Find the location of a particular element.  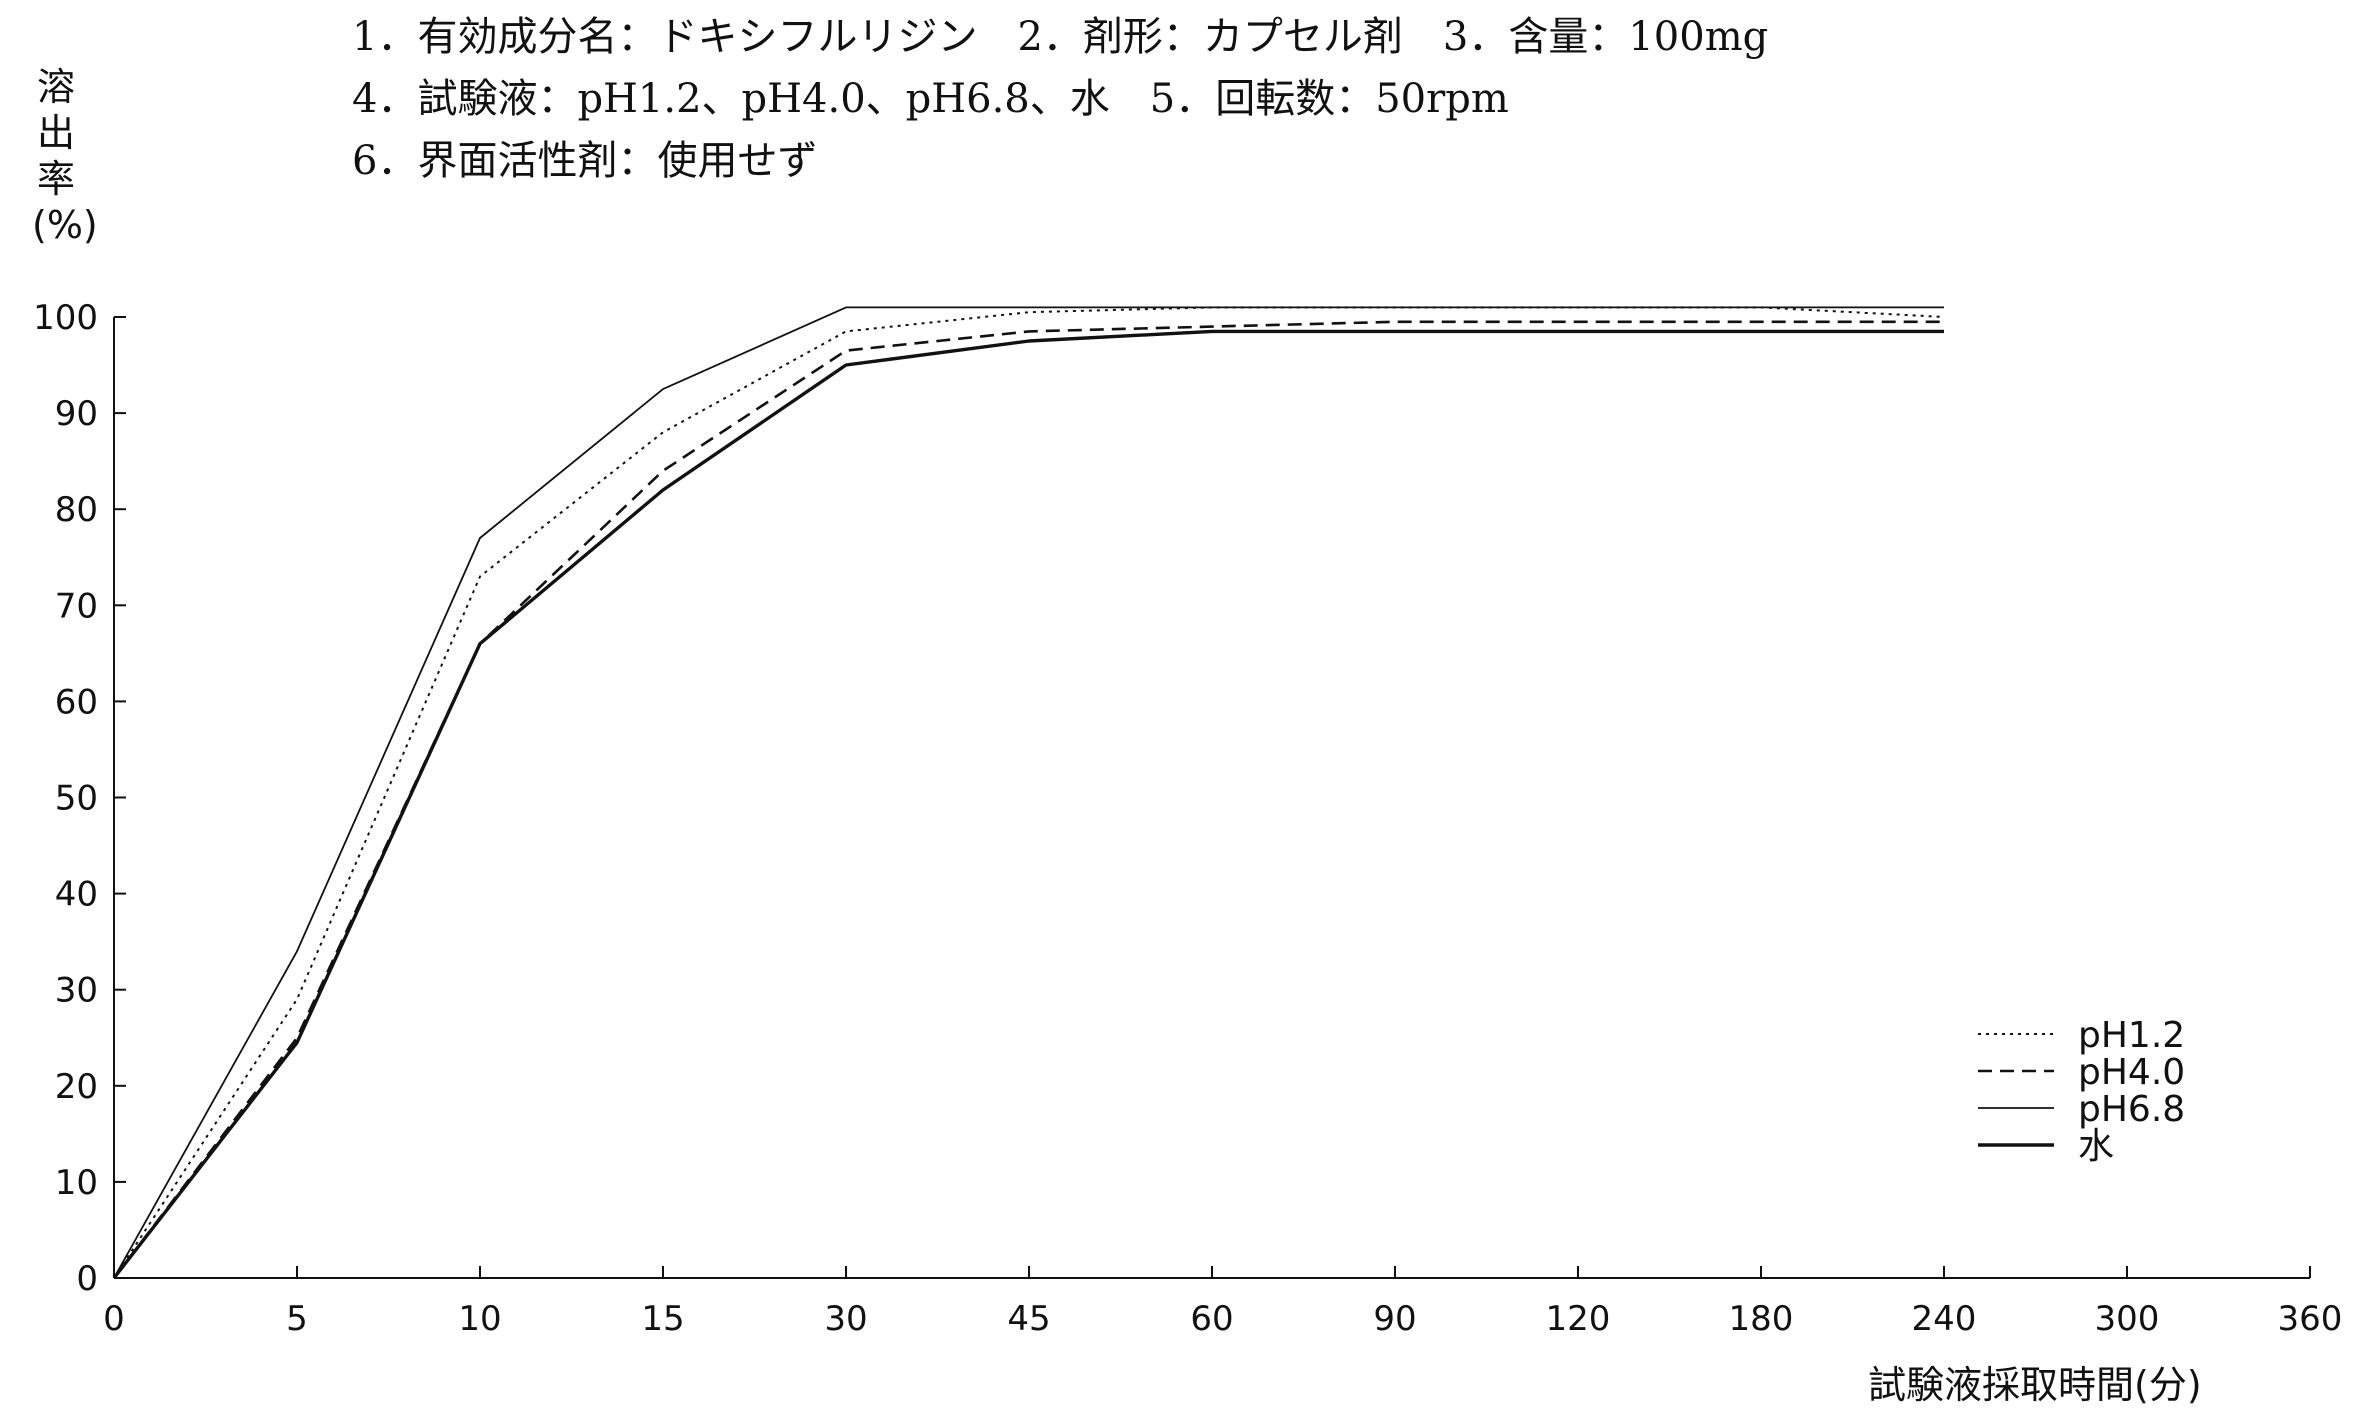

x-tick-label: 15 is located at coordinates (662, 1319).